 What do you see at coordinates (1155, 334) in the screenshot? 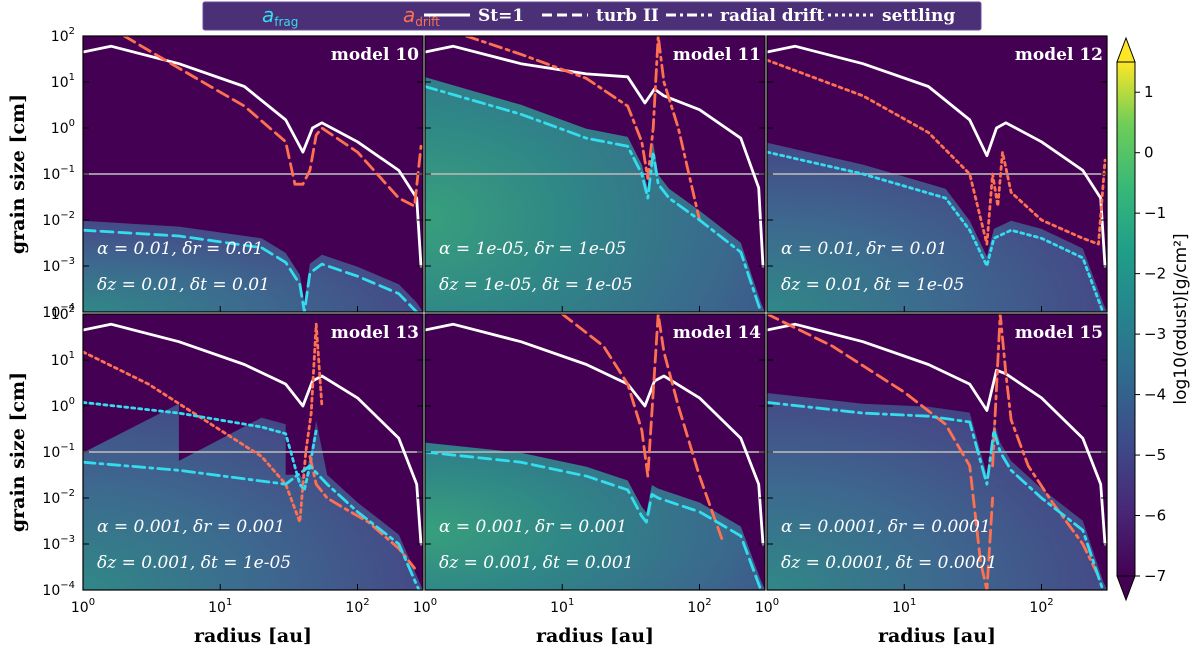
I see `colorbar-tick-label: −3` at bounding box center [1155, 334].